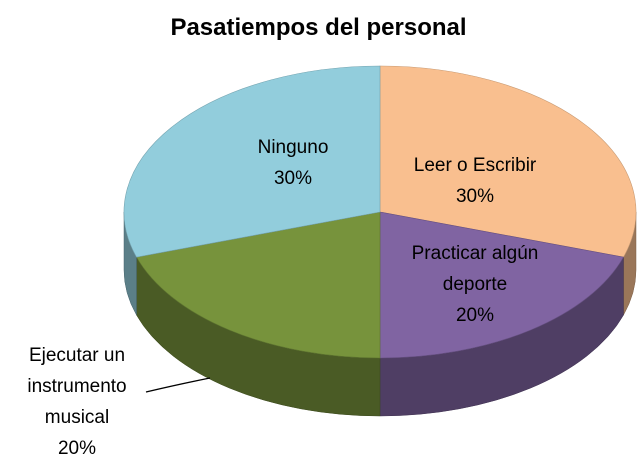 Image resolution: width=637 pixels, height=457 pixels. I want to click on slice-label: Practicar algún deporte 20%, so click(475, 284).